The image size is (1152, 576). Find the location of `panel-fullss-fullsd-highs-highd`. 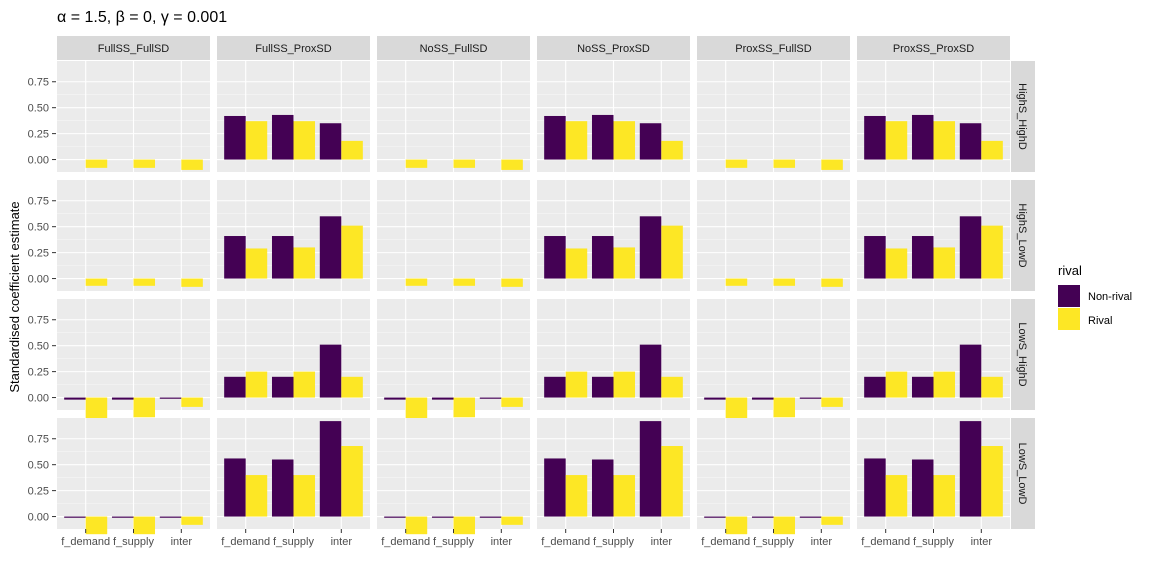

panel-fullss-fullsd-highs-highd is located at coordinates (133, 116).